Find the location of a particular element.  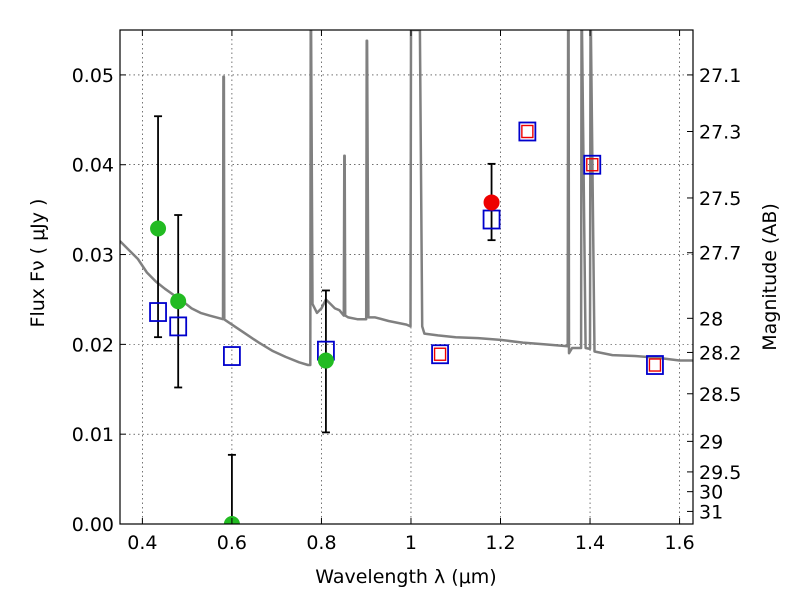

y-axis-label: Flux Fν ( μJy ) is located at coordinates (38, 263).